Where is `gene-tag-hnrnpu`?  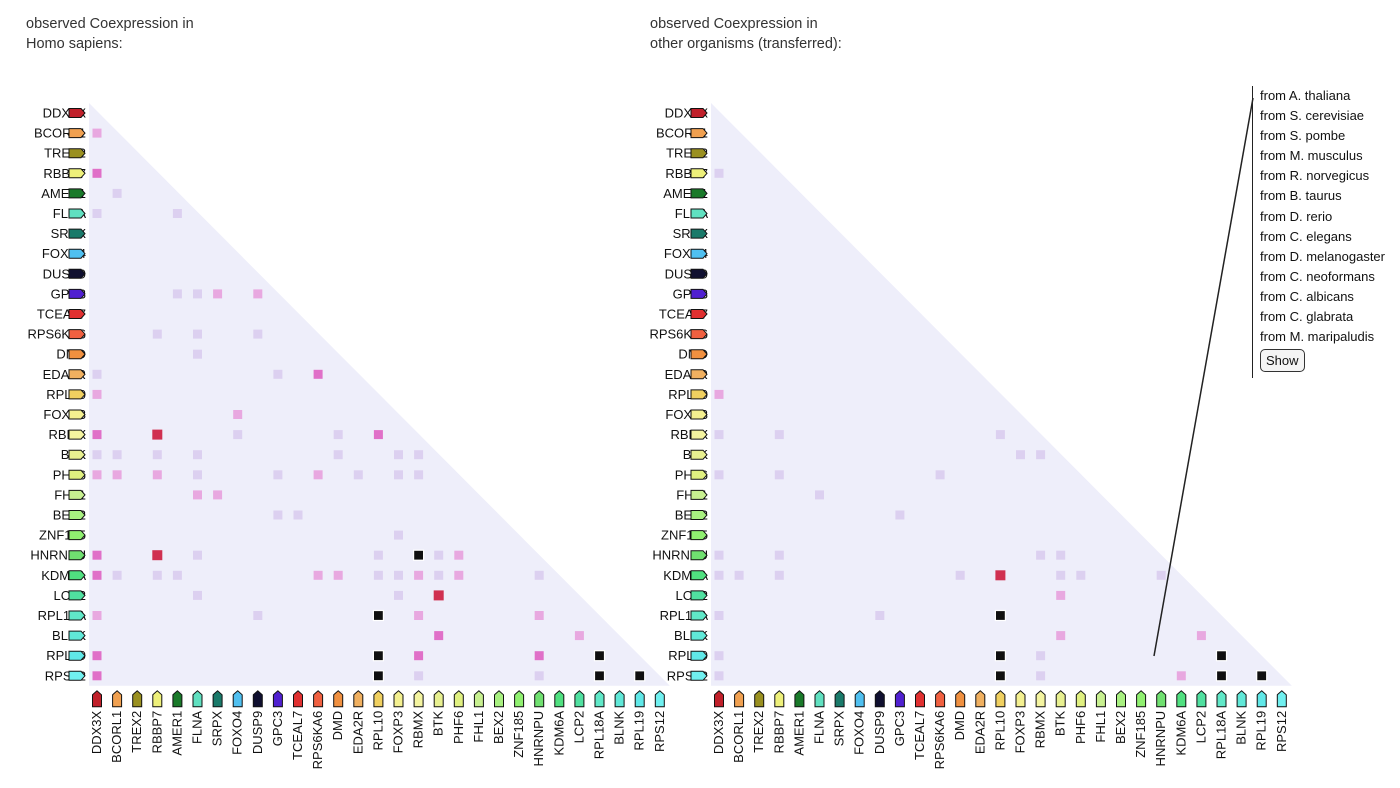
gene-tag-hnrnpu is located at coordinates (699, 555).